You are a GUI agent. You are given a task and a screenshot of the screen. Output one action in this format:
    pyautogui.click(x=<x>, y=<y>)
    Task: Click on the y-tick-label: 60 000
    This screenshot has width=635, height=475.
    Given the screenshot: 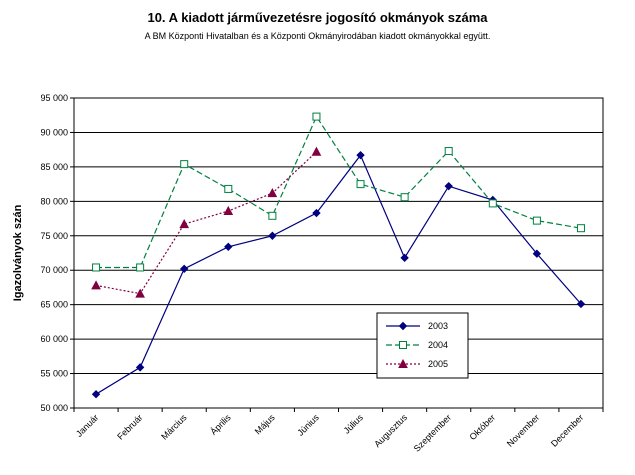 What is the action you would take?
    pyautogui.click(x=54, y=339)
    